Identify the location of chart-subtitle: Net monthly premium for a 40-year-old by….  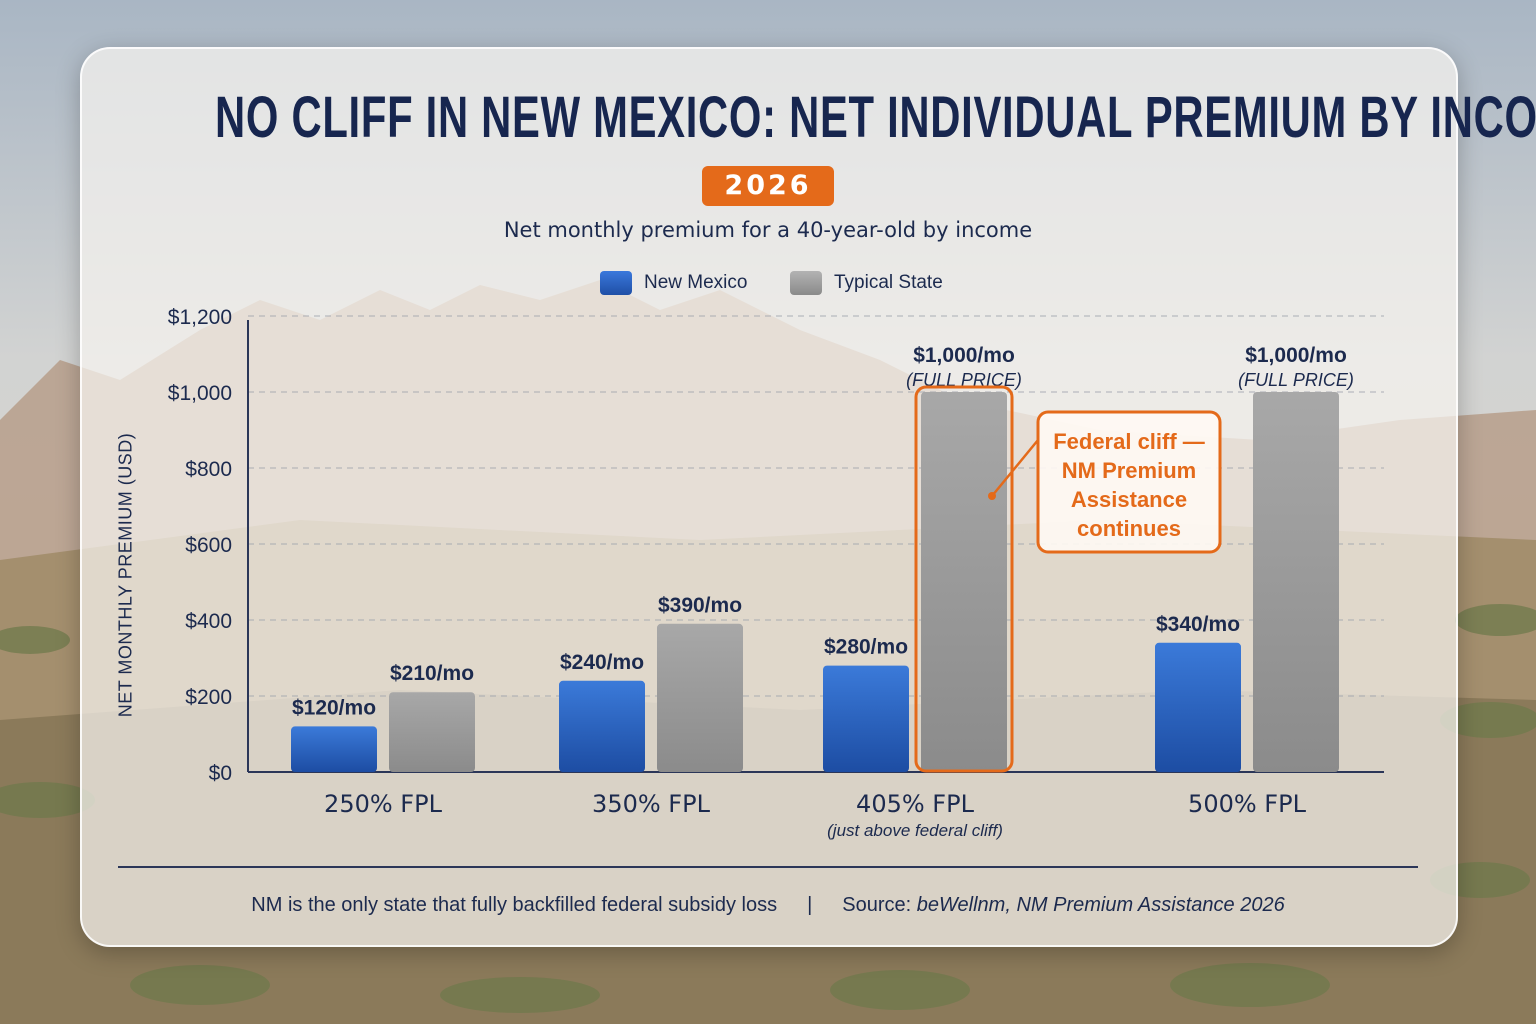
(768, 230).